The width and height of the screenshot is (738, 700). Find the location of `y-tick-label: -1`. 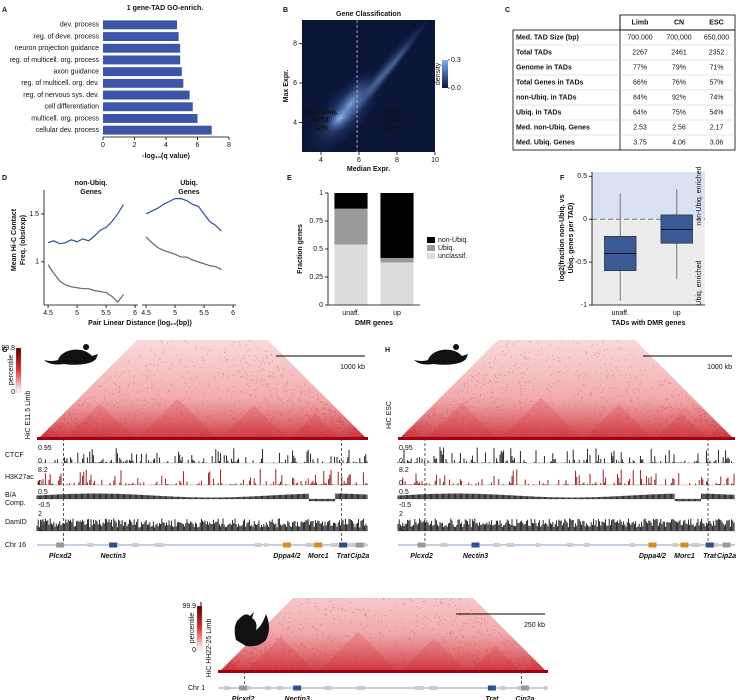

y-tick-label: -1 is located at coordinates (584, 305).